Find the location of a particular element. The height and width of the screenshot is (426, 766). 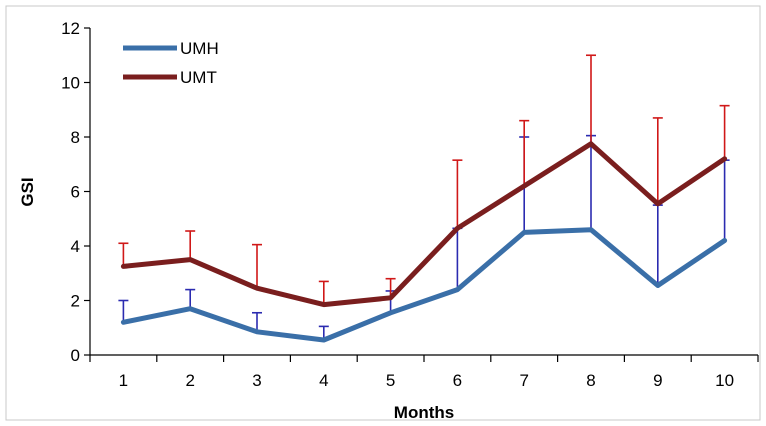

y-tick-label: 0 is located at coordinates (75, 355).